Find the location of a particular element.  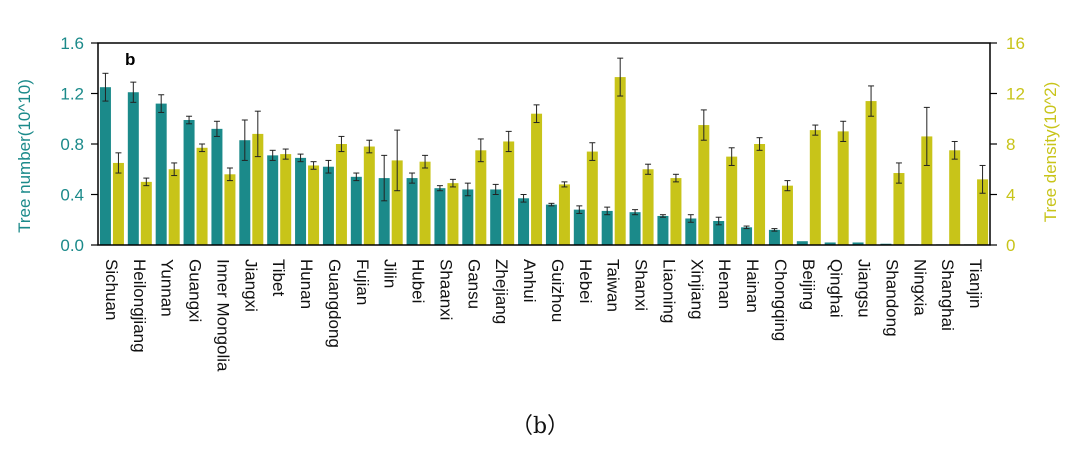

category-label: Shandong is located at coordinates (891, 298).